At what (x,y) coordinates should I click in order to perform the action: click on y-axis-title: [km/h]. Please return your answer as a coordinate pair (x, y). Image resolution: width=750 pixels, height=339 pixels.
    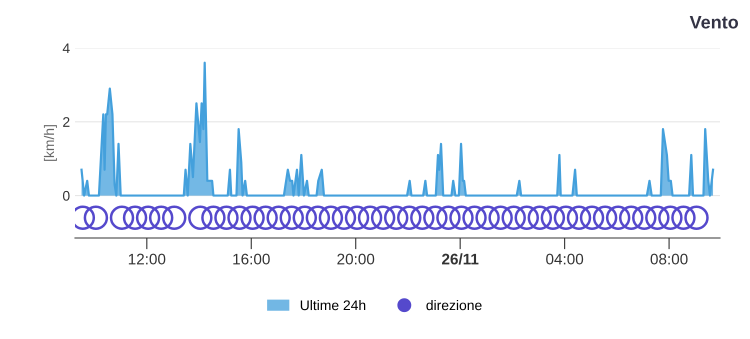
    Looking at the image, I should click on (50, 143).